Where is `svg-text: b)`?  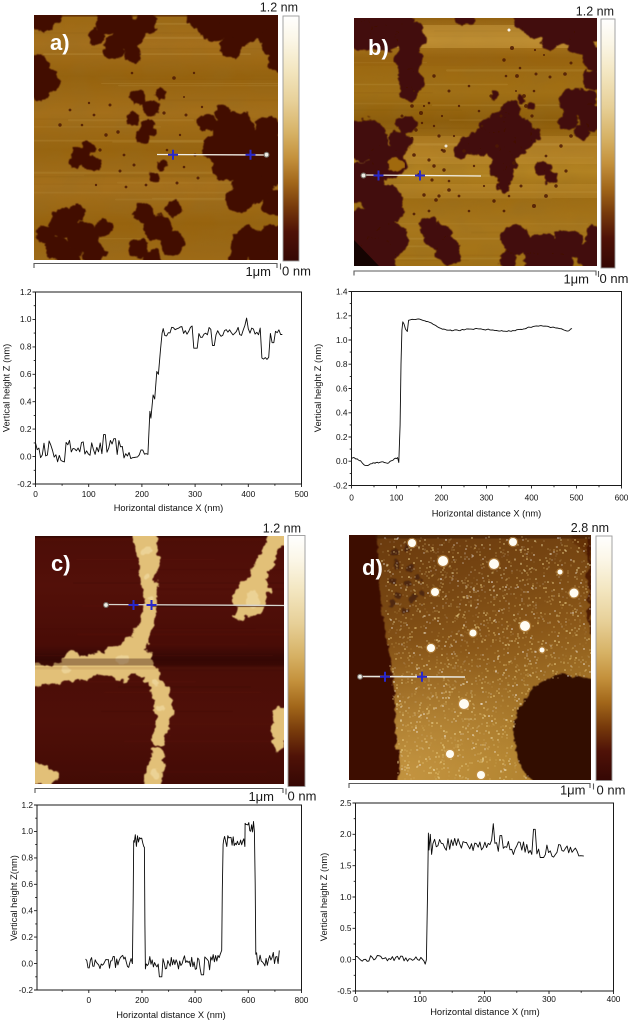 svg-text: b) is located at coordinates (378, 47).